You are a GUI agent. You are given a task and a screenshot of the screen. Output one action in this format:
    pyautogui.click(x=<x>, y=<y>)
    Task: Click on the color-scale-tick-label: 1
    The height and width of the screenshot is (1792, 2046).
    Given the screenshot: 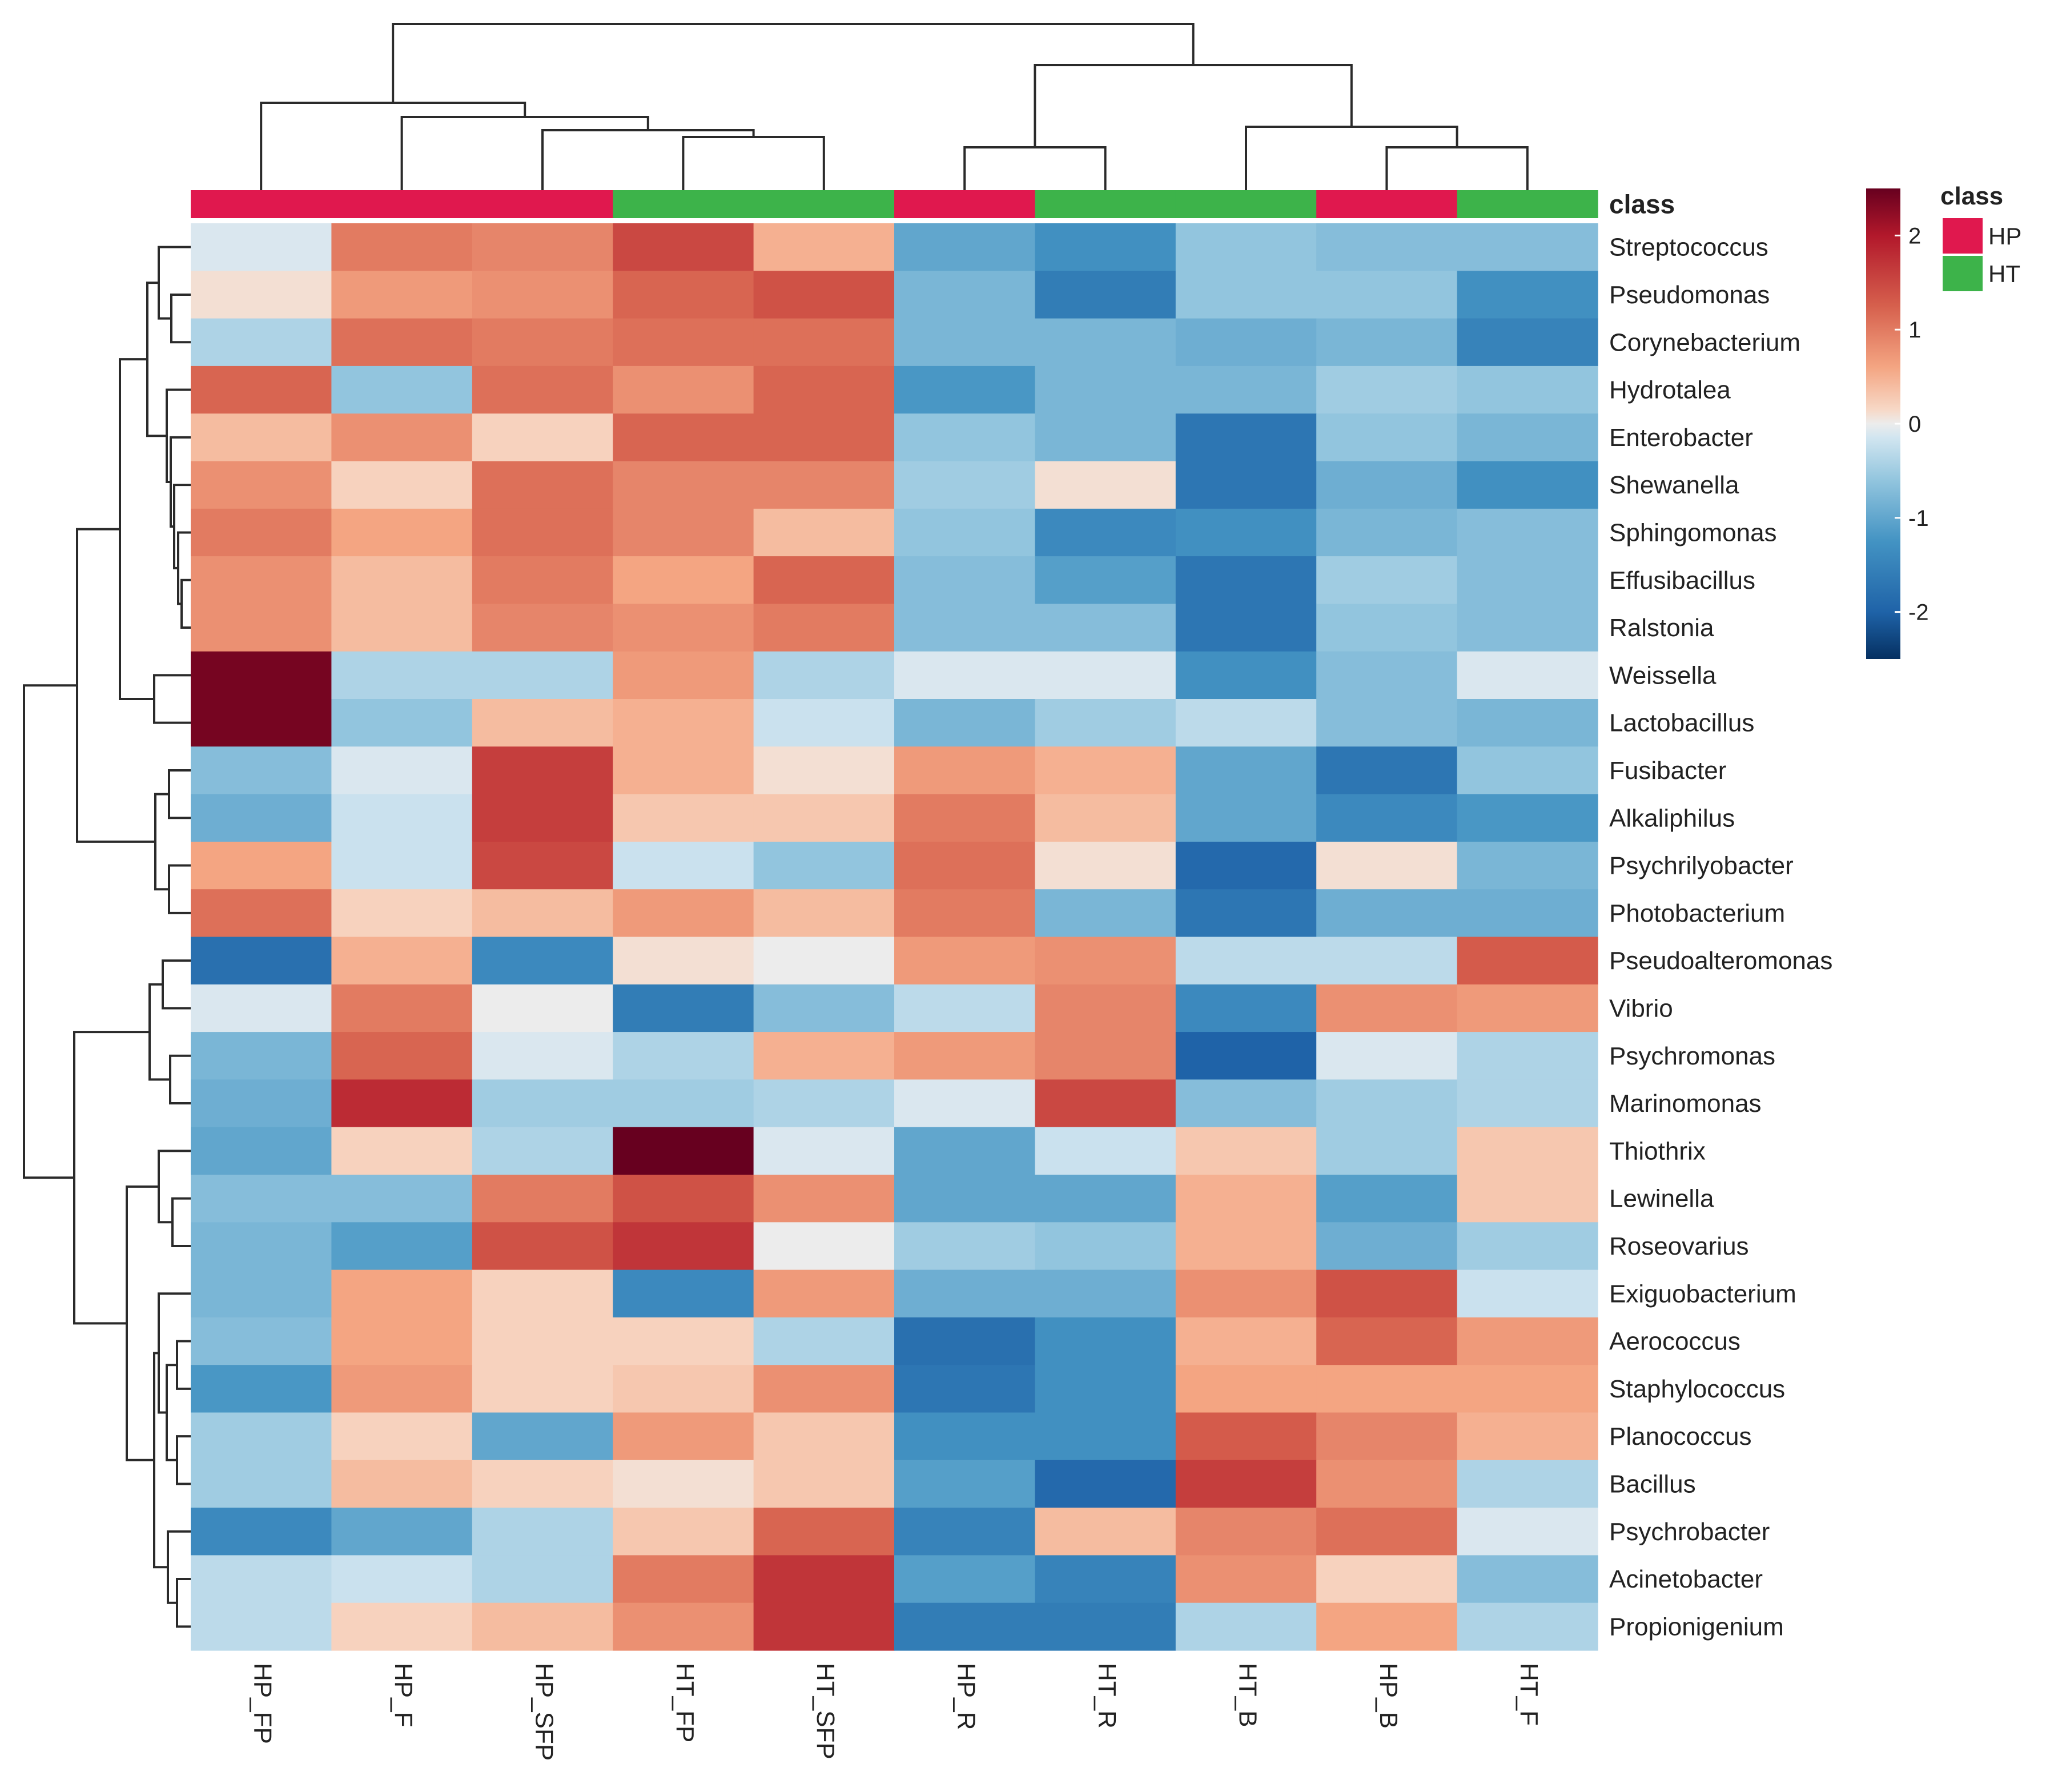 What is the action you would take?
    pyautogui.click(x=1914, y=331)
    